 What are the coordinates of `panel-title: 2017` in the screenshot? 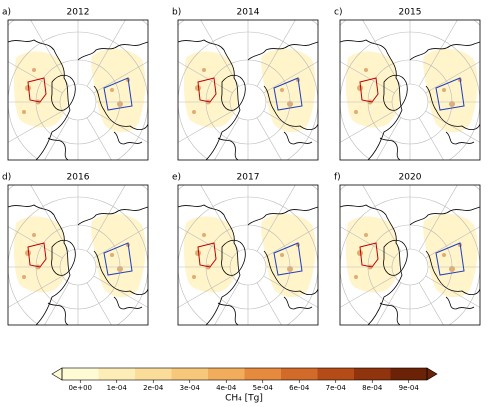 It's located at (248, 178).